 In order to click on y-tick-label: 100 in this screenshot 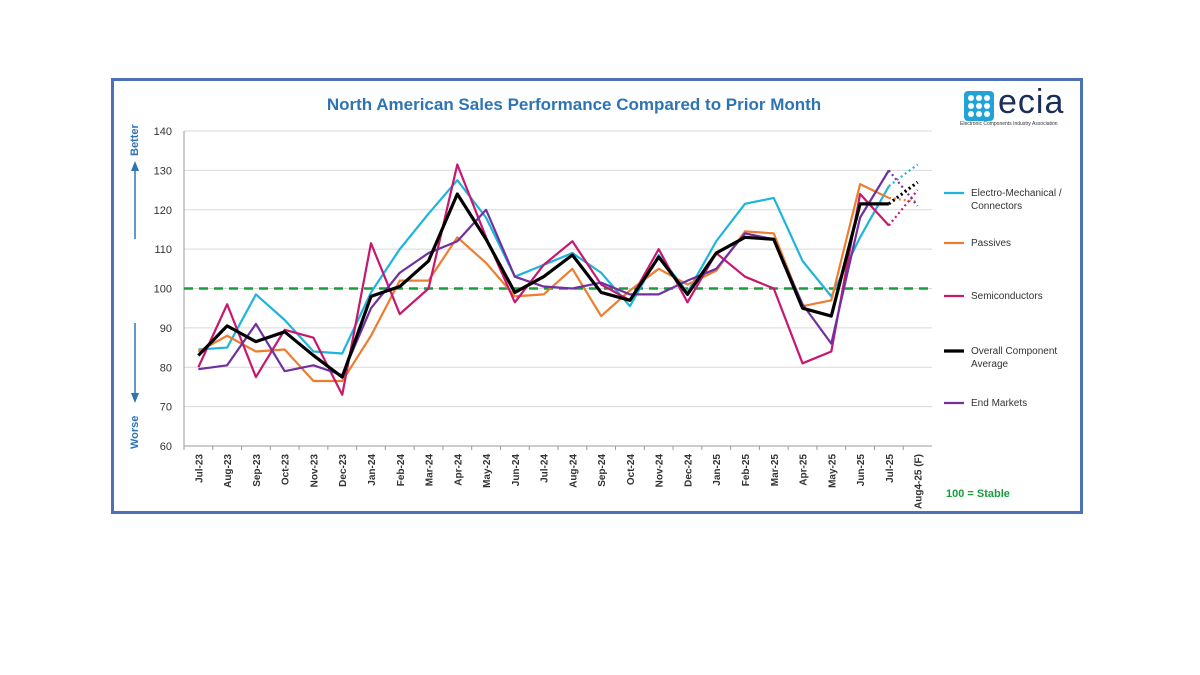, I will do `click(163, 290)`.